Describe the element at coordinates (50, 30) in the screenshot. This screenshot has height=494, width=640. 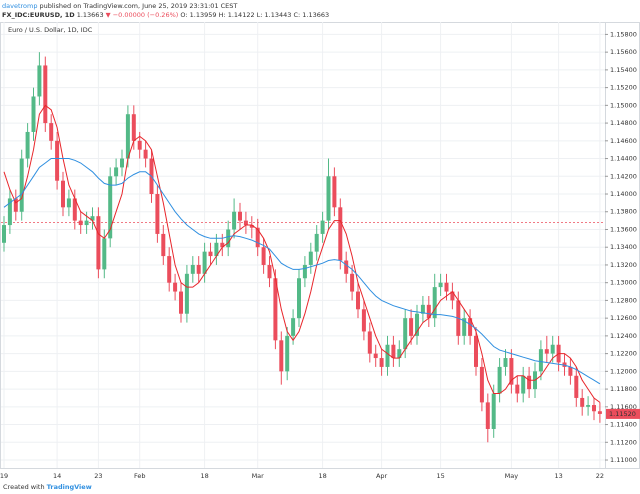
I see `chart-title: Euro / U.S. Dollar, 1D, IDC` at that location.